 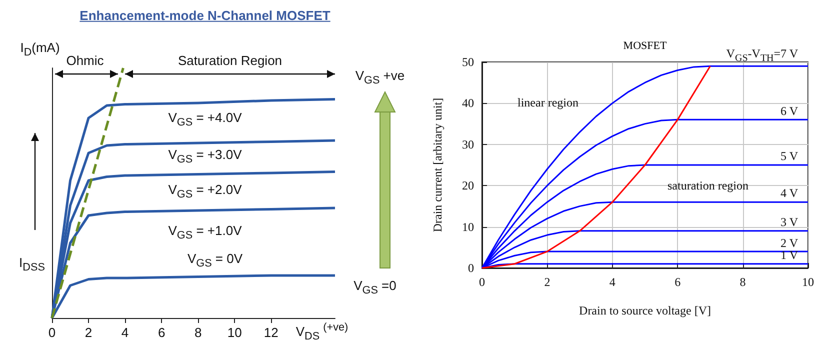 I want to click on series-label: 5 V, so click(x=789, y=155).